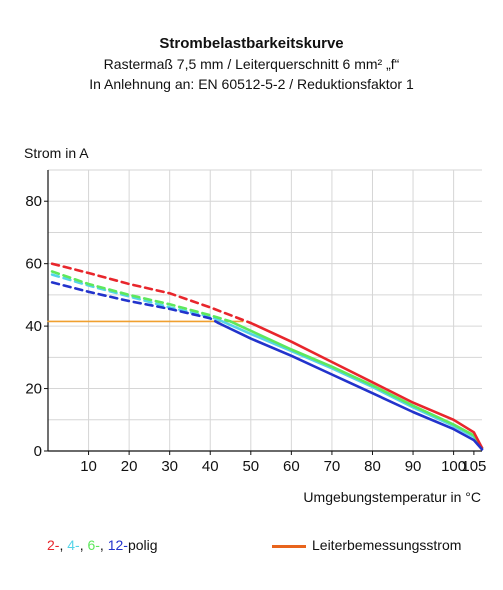  I want to click on x-tick-label: 60, so click(291, 466).